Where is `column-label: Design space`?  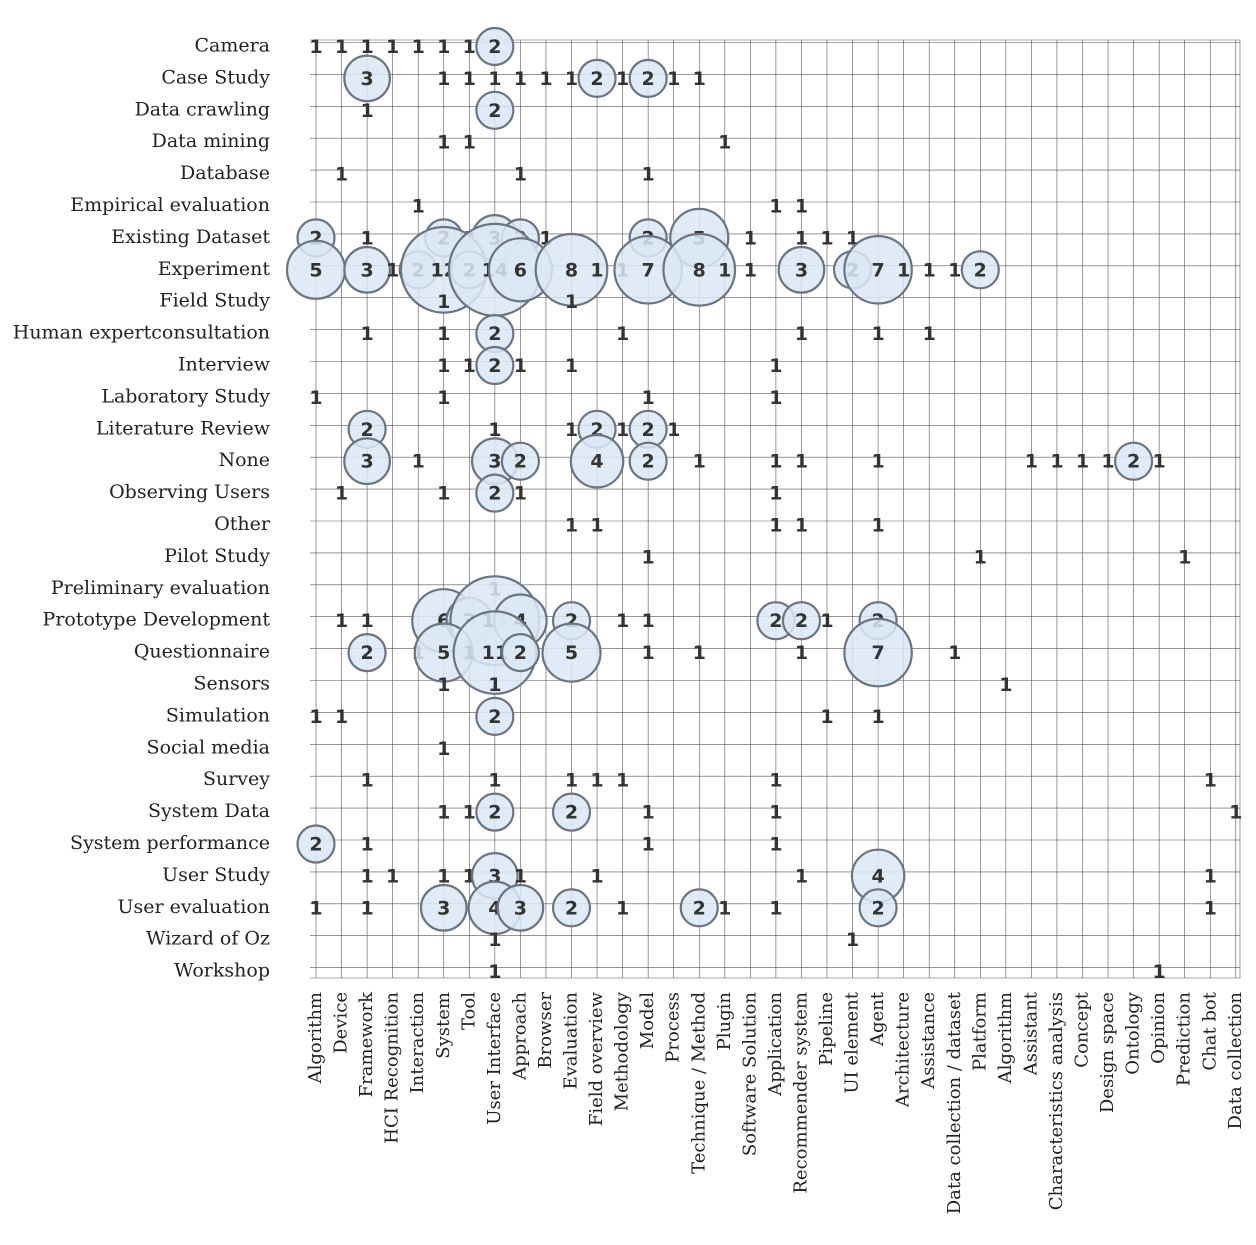
column-label: Design space is located at coordinates (1107, 1052).